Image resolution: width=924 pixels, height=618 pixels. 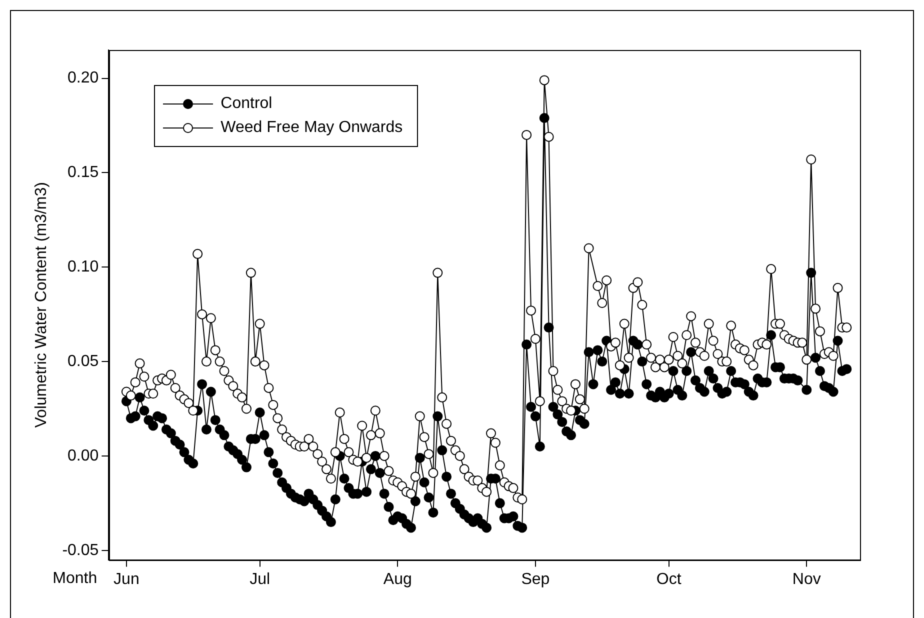 I want to click on x-tick-label: Nov, so click(x=806, y=579).